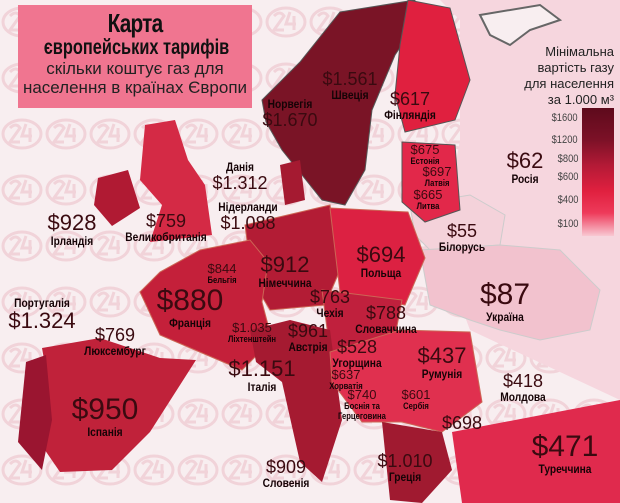  I want to click on gas-price: $87, so click(505, 294).